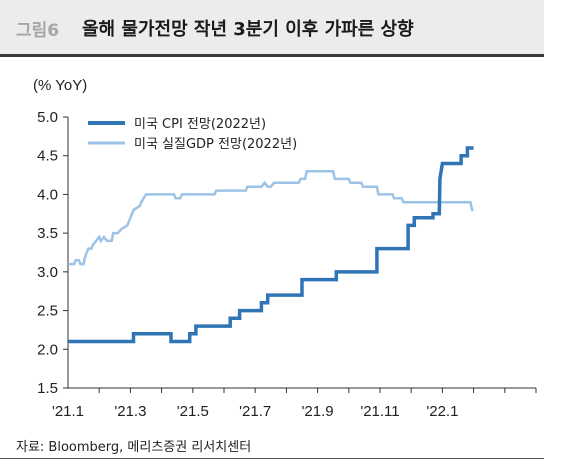 The width and height of the screenshot is (563, 471). Describe the element at coordinates (318, 411) in the screenshot. I see `x-tick-label: '21.9` at that location.